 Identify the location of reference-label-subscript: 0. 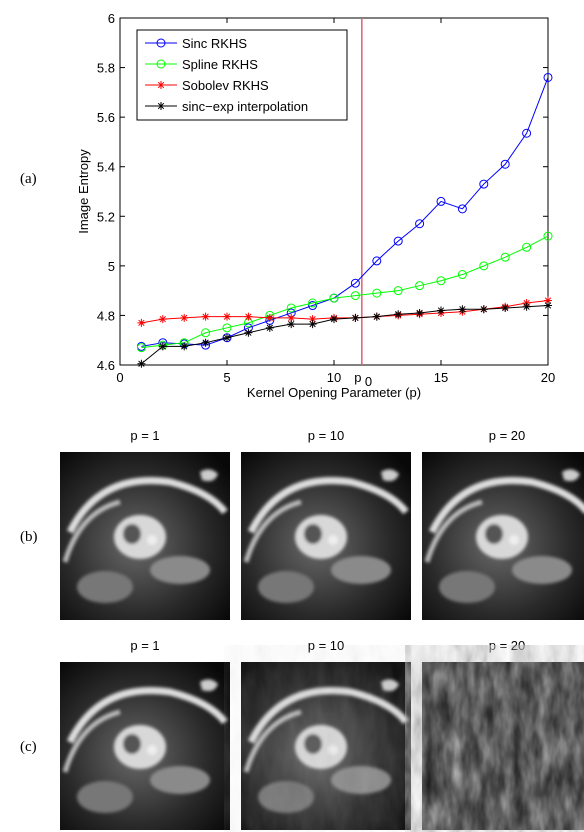
(368, 381).